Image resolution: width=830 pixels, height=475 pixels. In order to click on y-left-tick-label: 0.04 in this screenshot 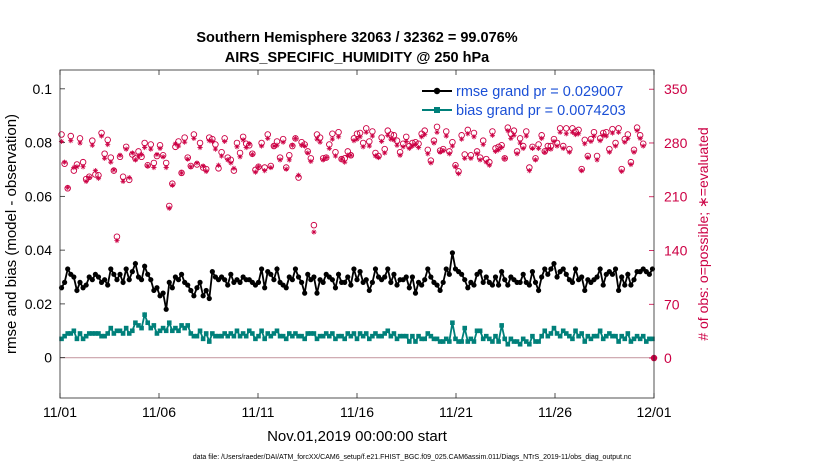, I will do `click(38, 250)`.